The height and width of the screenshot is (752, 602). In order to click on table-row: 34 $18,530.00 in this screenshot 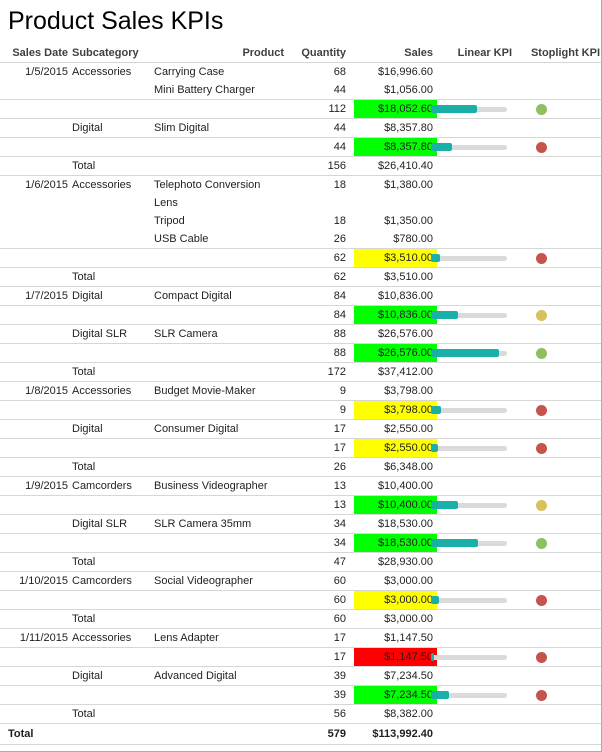, I will do `click(300, 543)`.